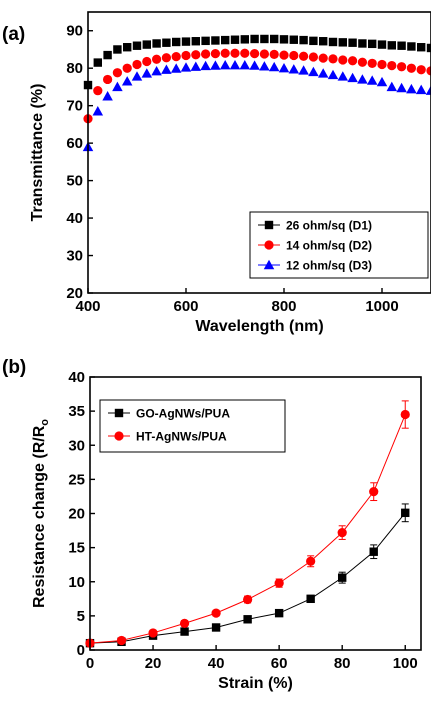 This screenshot has height=712, width=431. What do you see at coordinates (74, 293) in the screenshot?
I see `y-tick-label: 20` at bounding box center [74, 293].